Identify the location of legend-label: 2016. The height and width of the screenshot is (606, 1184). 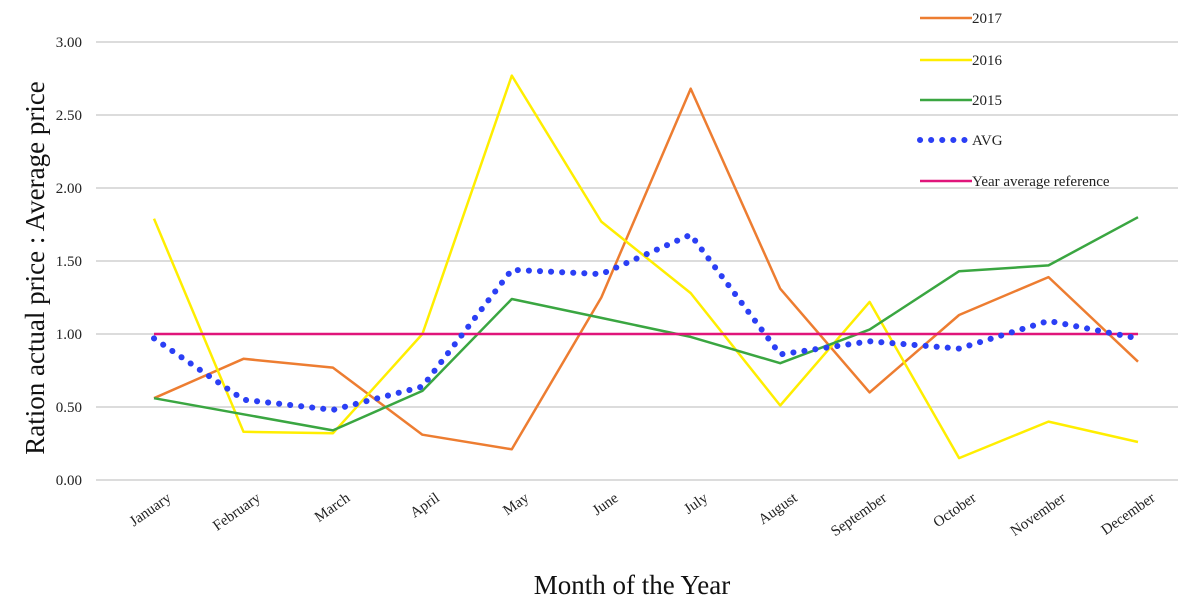
(987, 61).